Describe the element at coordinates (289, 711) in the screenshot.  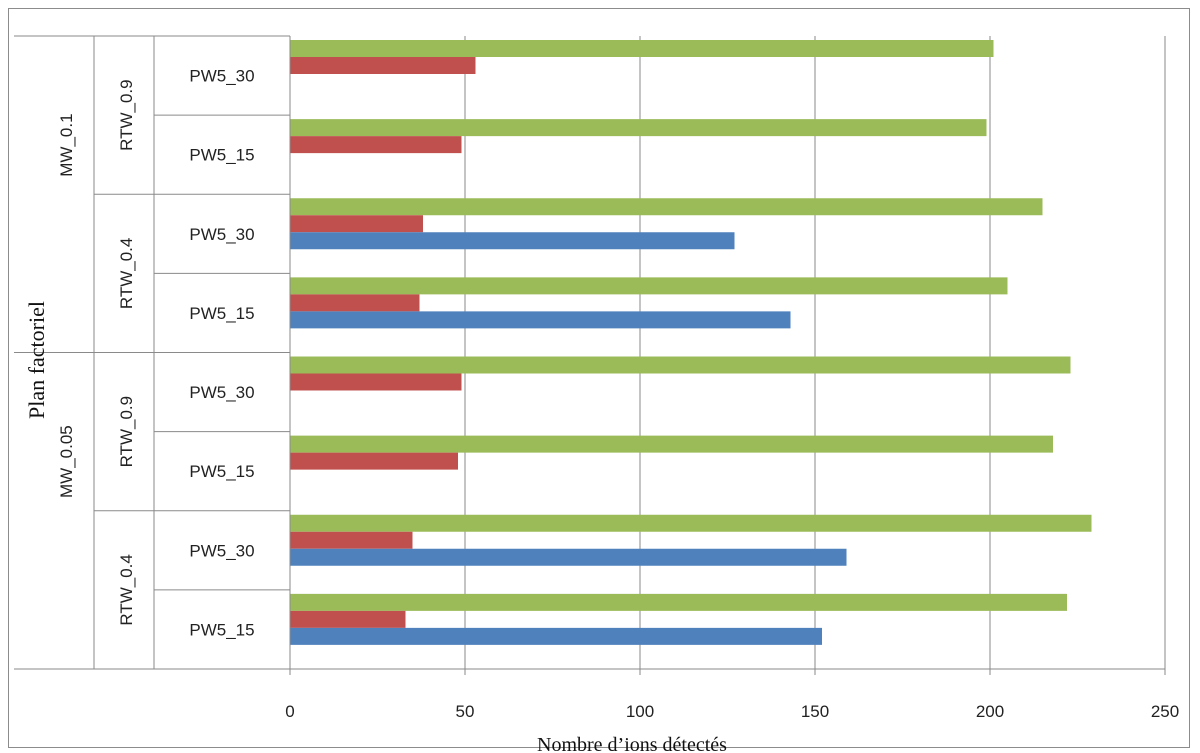
I see `x-tick-label: 0` at that location.